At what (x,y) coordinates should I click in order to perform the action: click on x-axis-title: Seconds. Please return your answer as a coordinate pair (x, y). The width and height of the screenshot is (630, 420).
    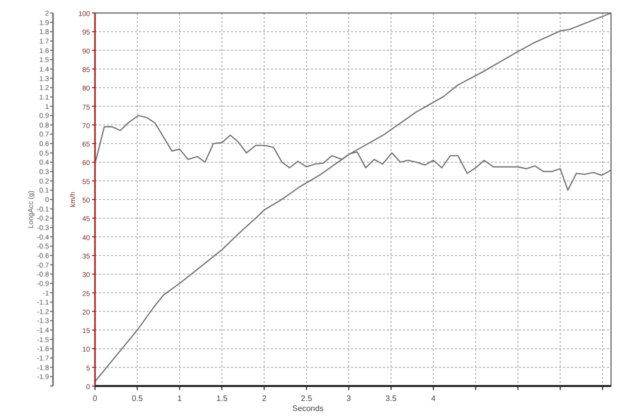
    Looking at the image, I should click on (308, 408).